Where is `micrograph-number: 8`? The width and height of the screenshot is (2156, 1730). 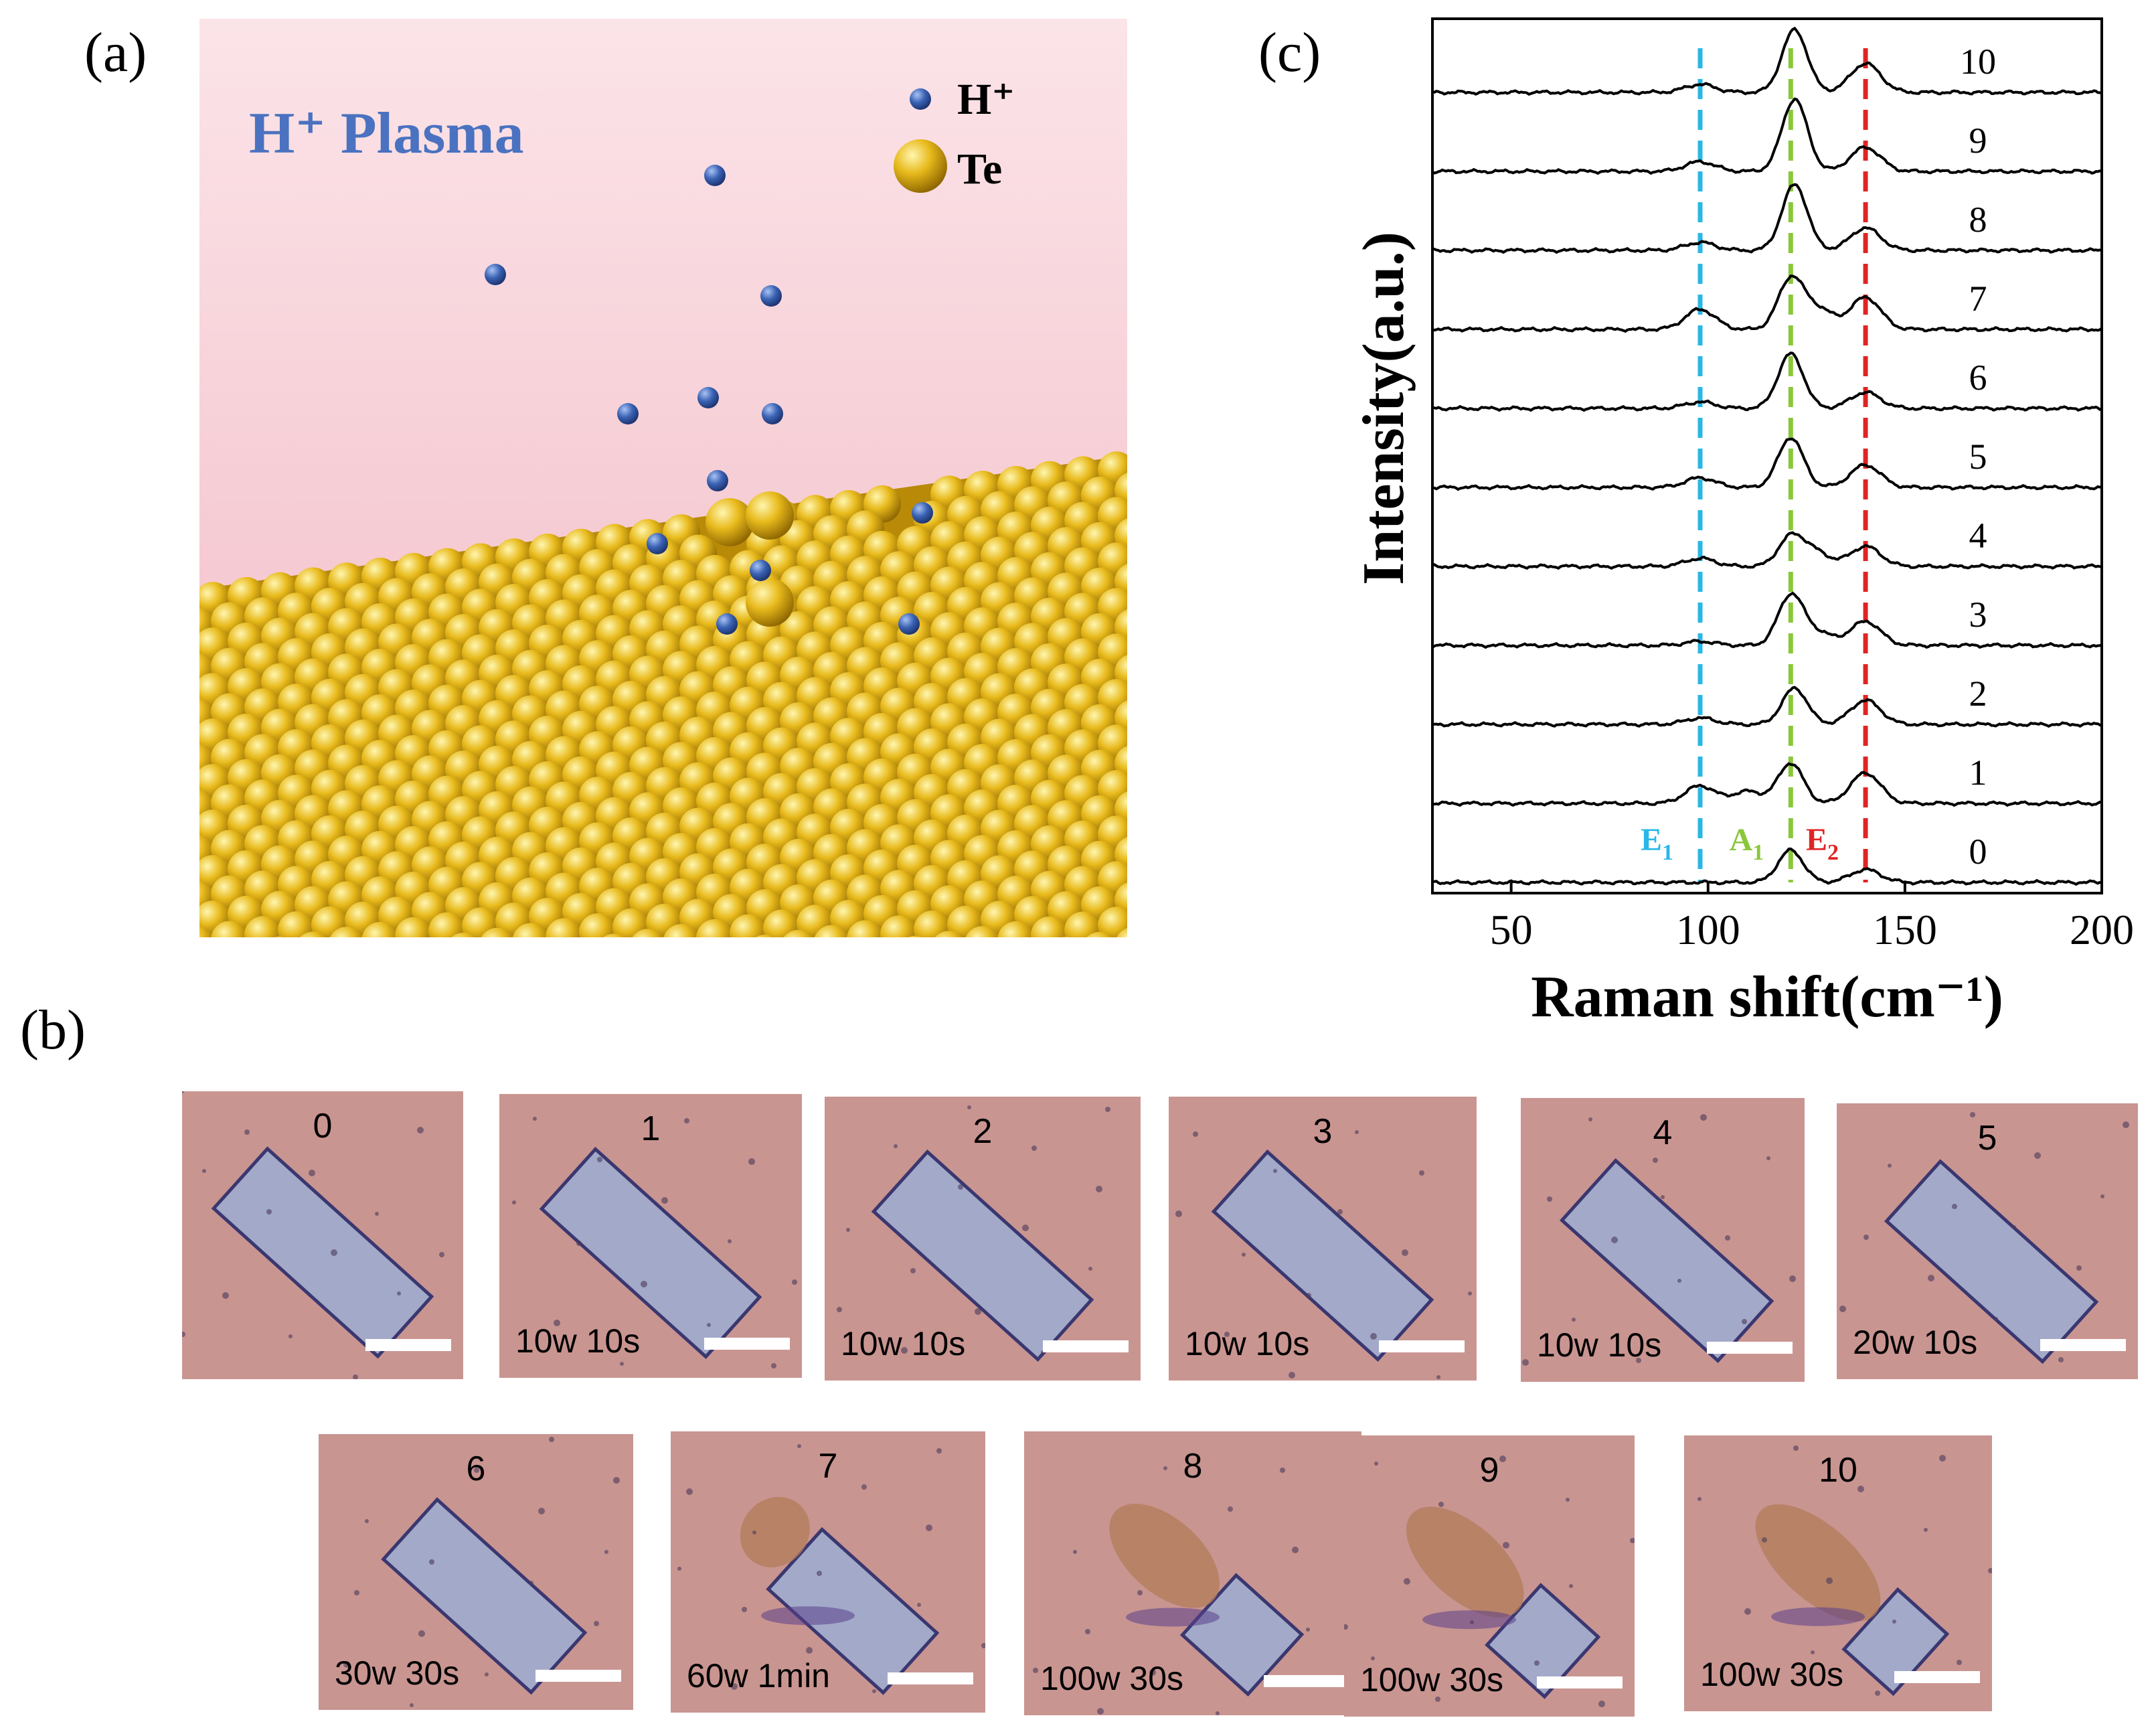 micrograph-number: 8 is located at coordinates (1193, 1466).